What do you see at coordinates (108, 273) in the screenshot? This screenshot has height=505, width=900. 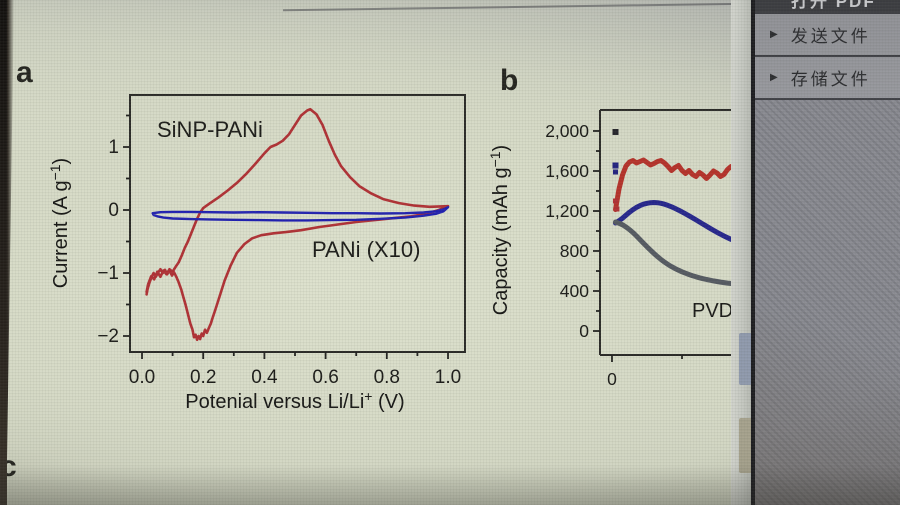 I see `svg-text: −1` at bounding box center [108, 273].